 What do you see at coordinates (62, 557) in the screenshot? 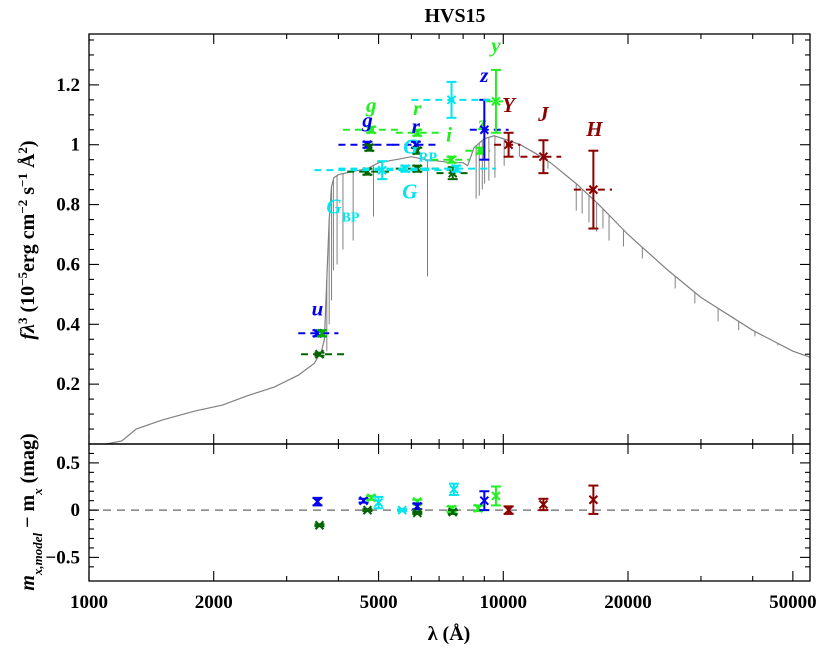
I see `y-residual-tick-label: −0.5` at bounding box center [62, 557].